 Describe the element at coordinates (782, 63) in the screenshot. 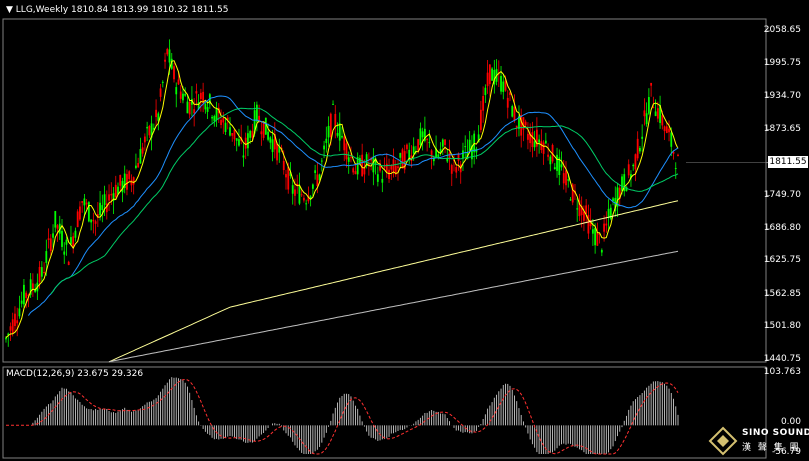

I see `price-tick-label: 1995.75` at that location.